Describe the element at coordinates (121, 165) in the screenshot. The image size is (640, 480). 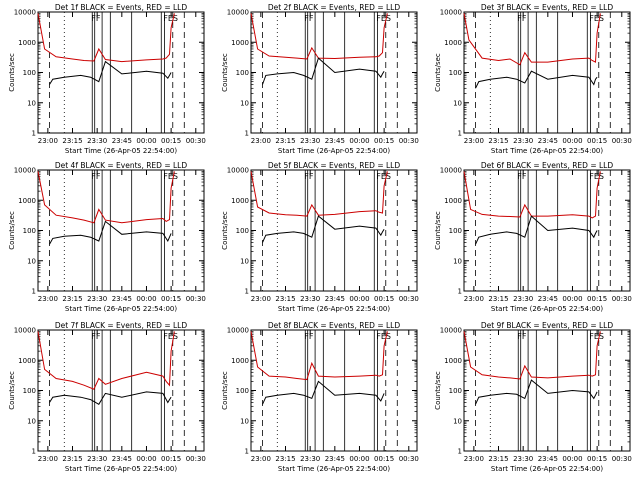
I see `panel-title: Det 4f BLACK = Events, RED = LLD` at that location.